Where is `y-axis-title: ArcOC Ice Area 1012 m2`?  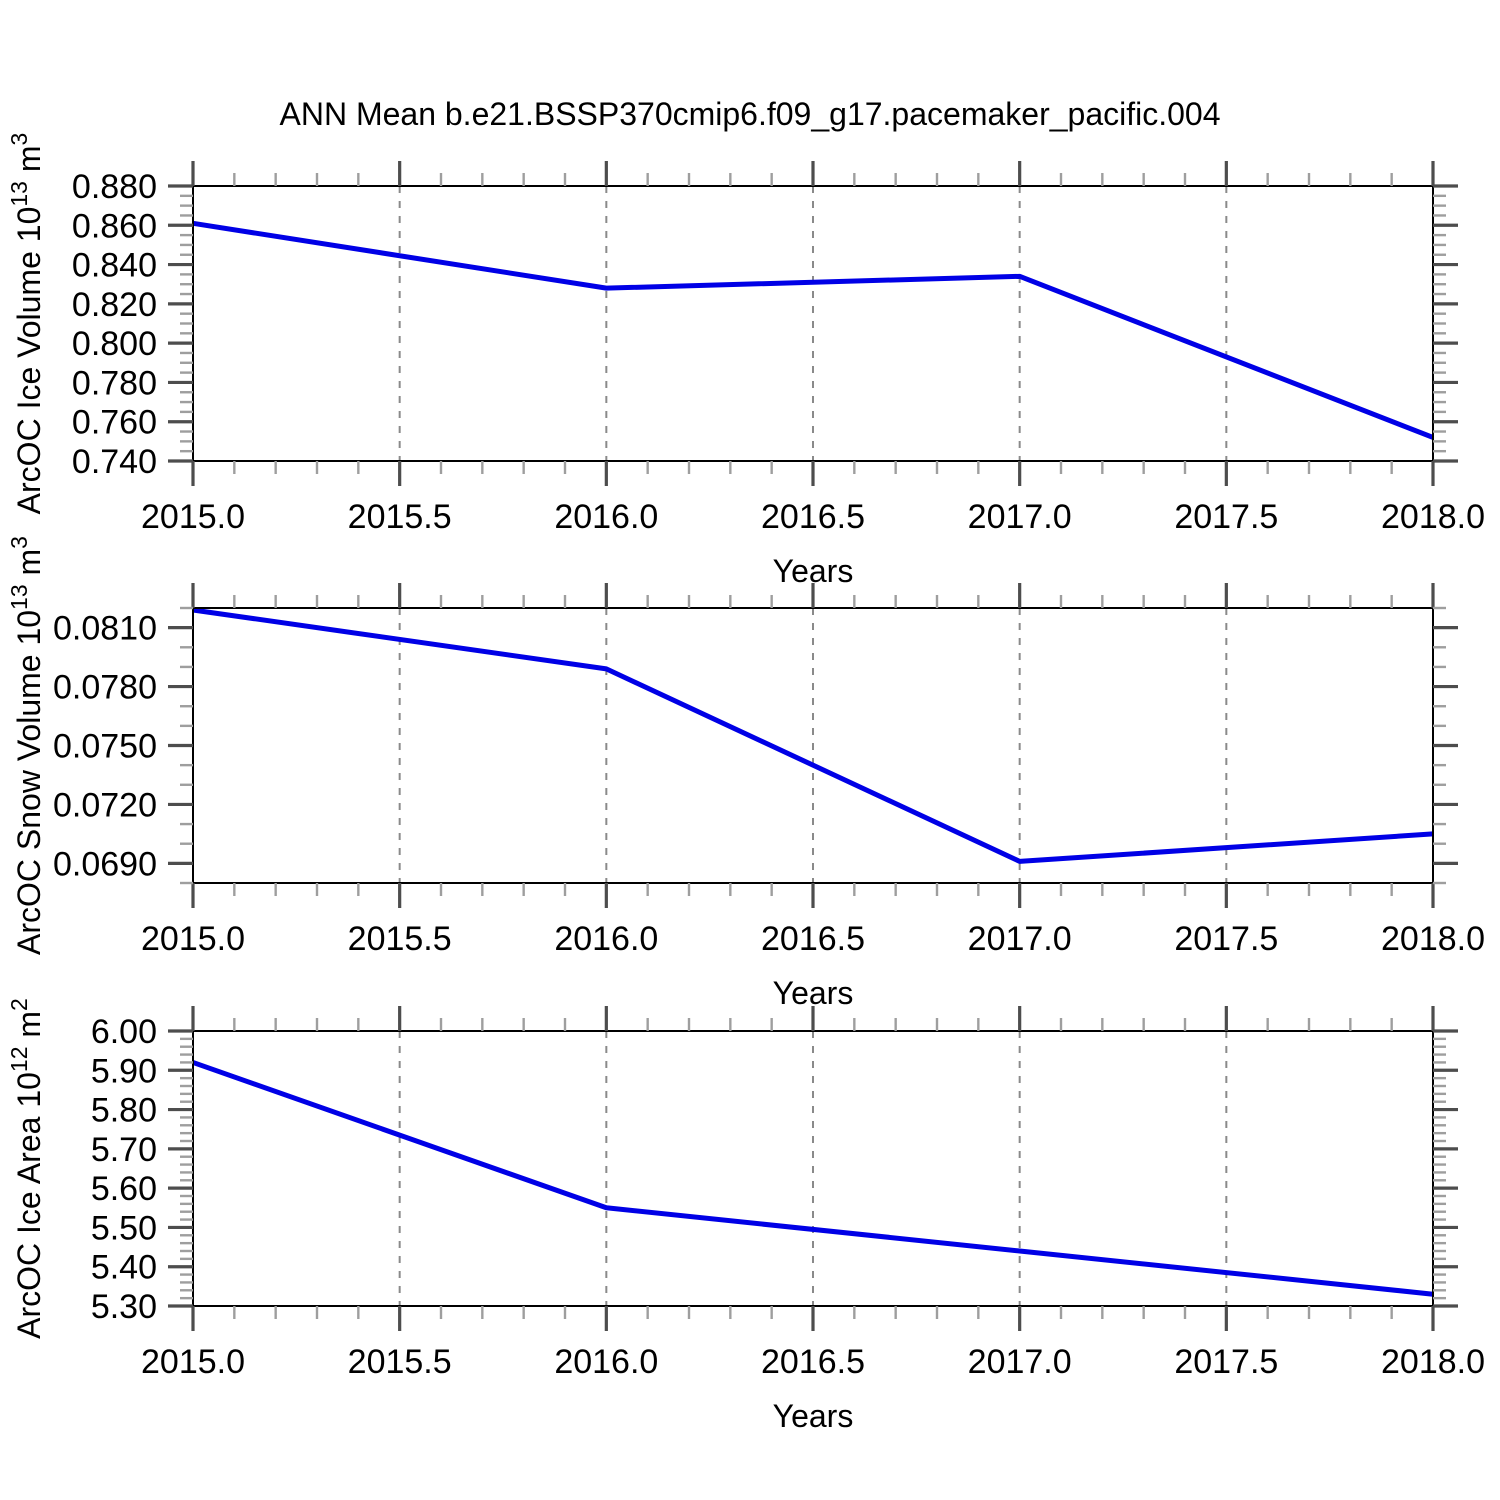
y-axis-title: ArcOC Ice Area 1012 m2 is located at coordinates (26, 1168).